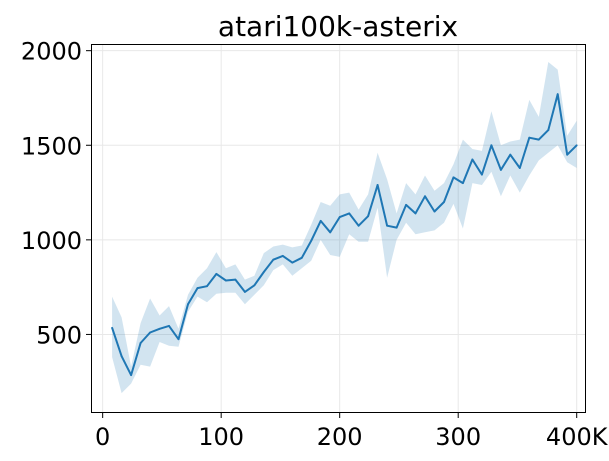 Image resolution: width=609 pixels, height=461 pixels. Describe the element at coordinates (51, 52) in the screenshot. I see `y-tick-label: 2000` at that location.